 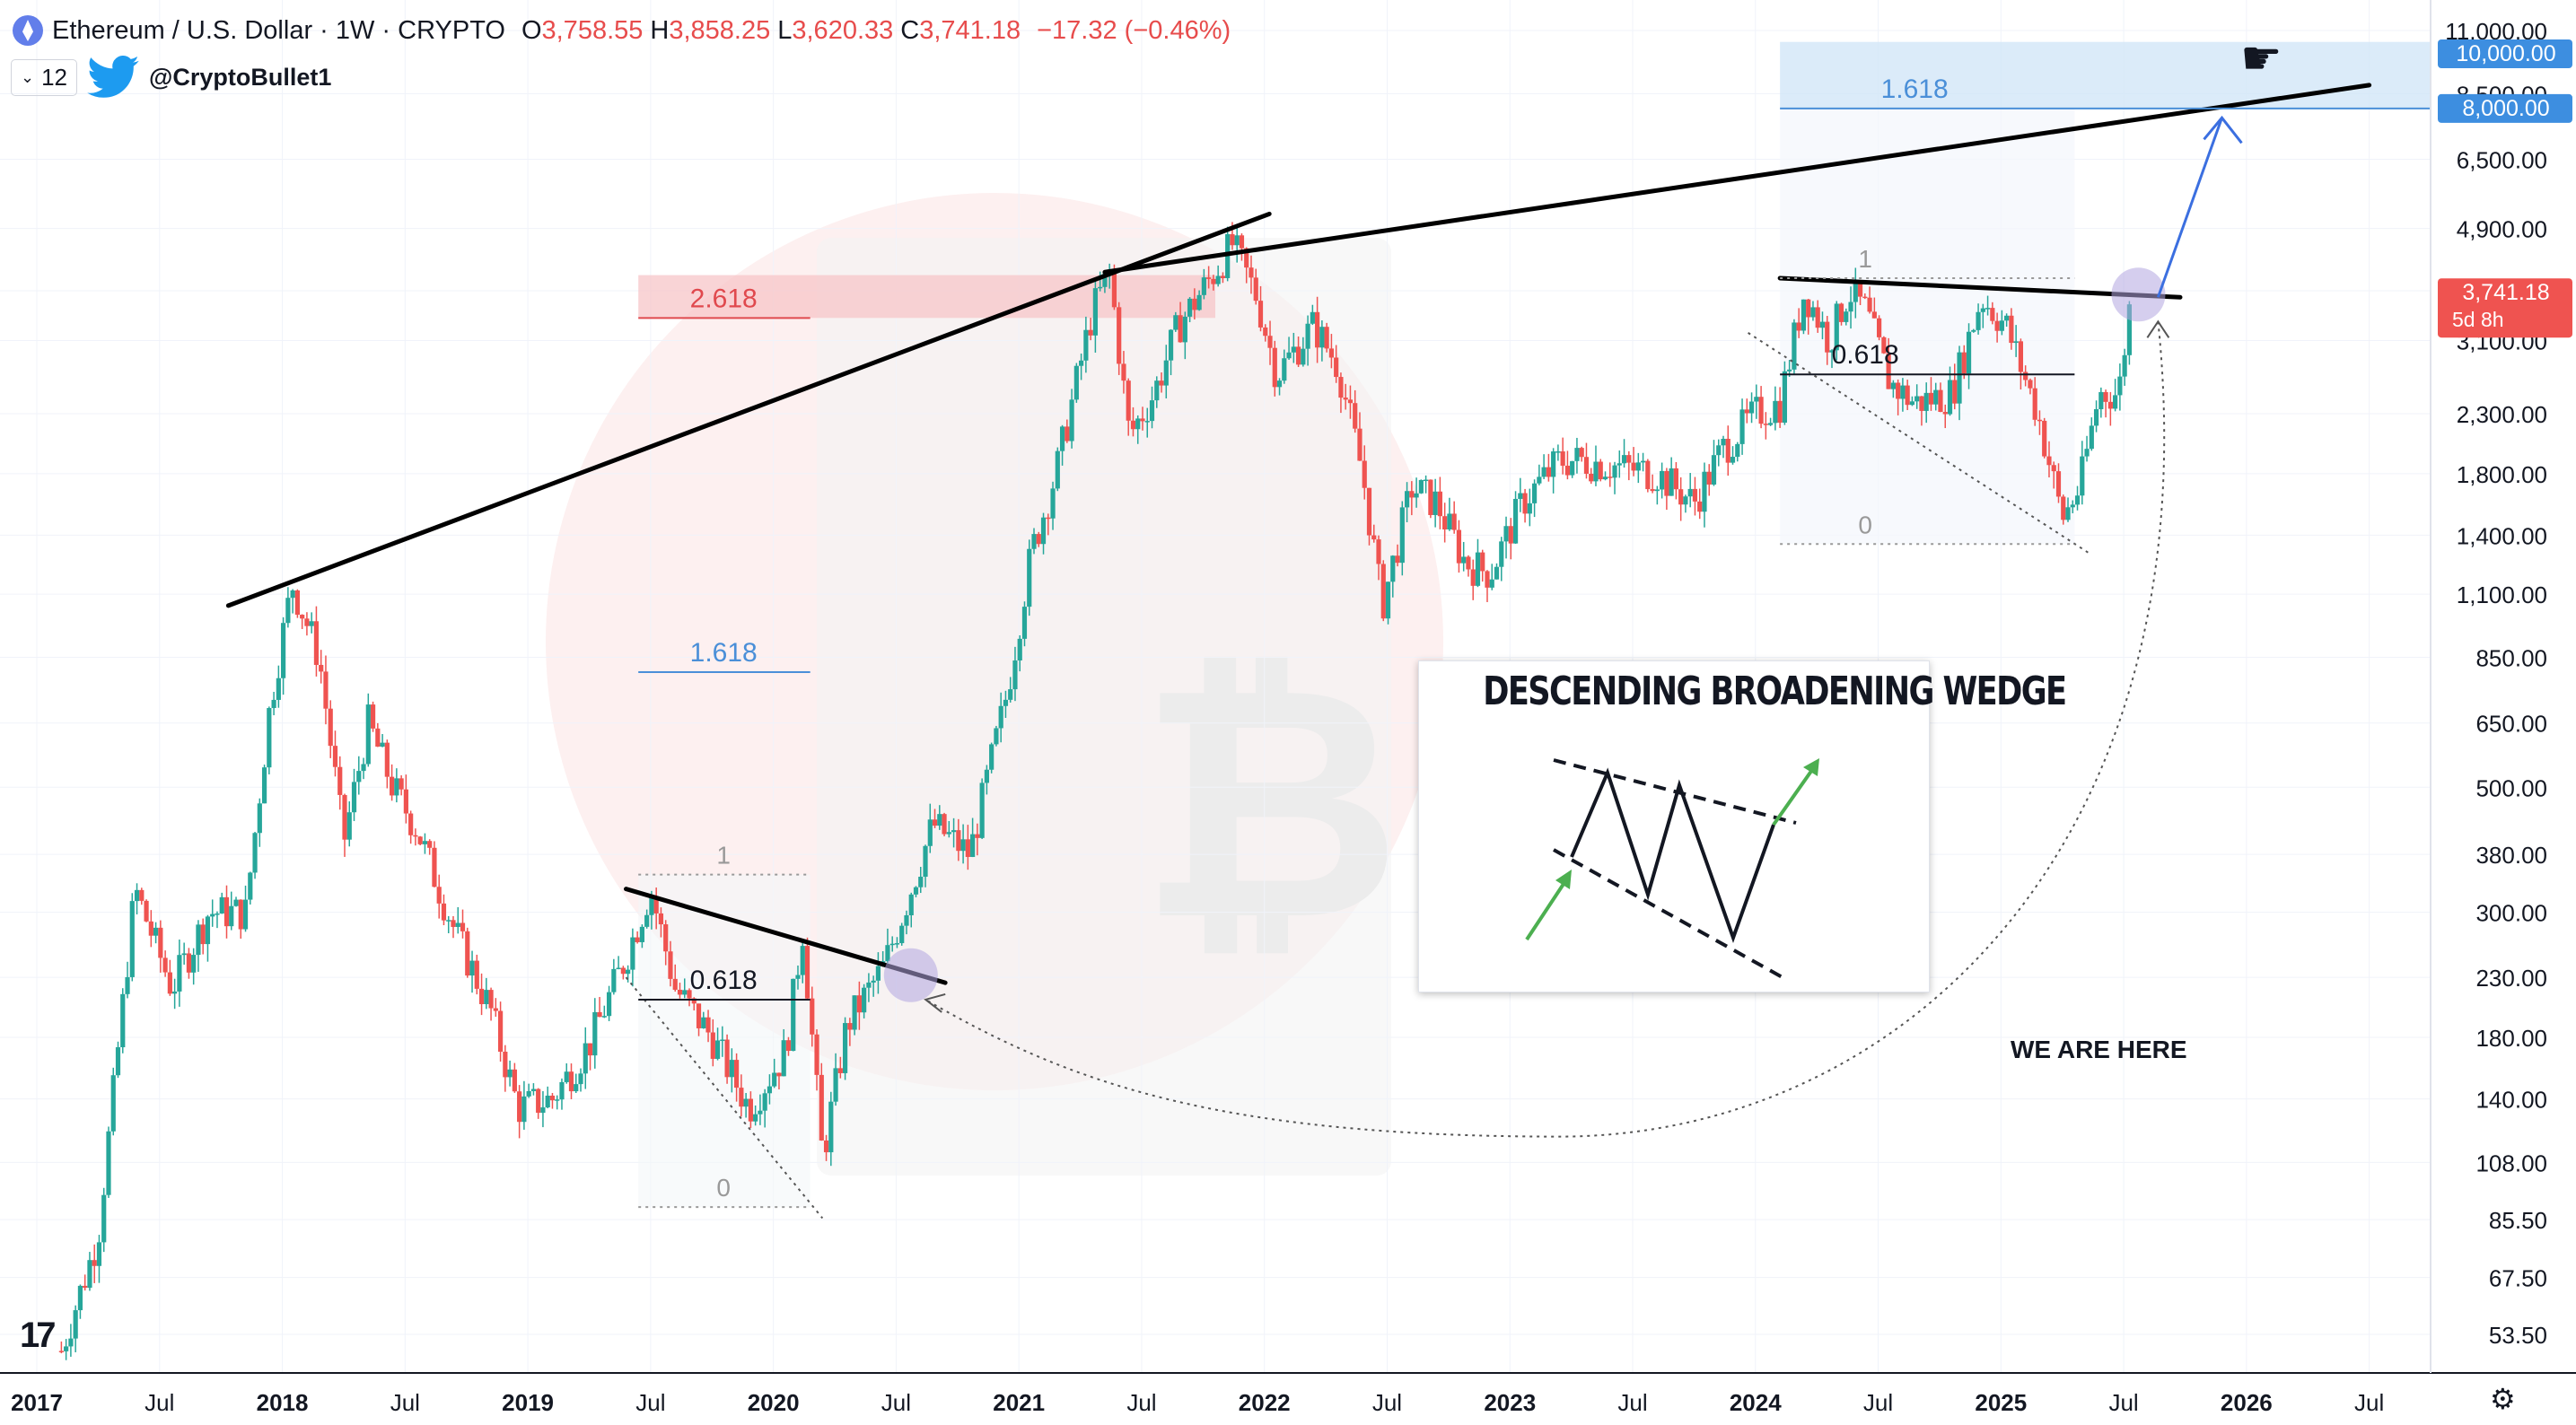 I want to click on projection-arrow-line, so click(x=2189, y=207).